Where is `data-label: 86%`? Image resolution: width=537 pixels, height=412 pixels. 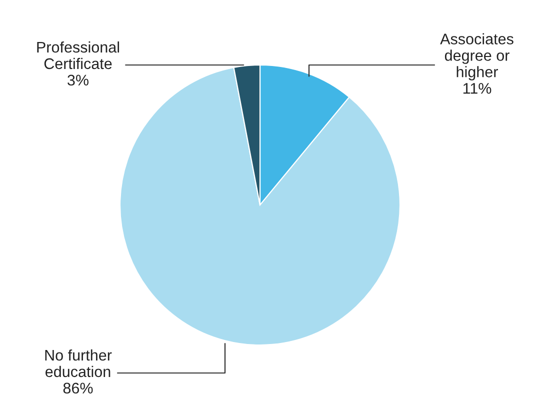
data-label: 86% is located at coordinates (78, 388).